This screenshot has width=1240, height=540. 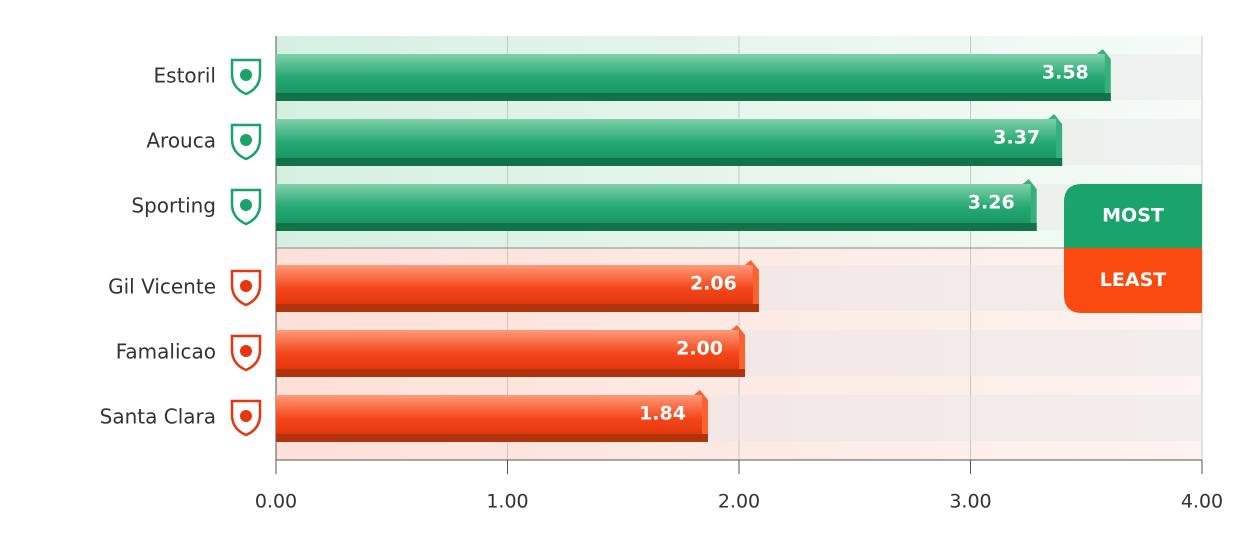 I want to click on x-tick-label: 2.00, so click(x=739, y=502).